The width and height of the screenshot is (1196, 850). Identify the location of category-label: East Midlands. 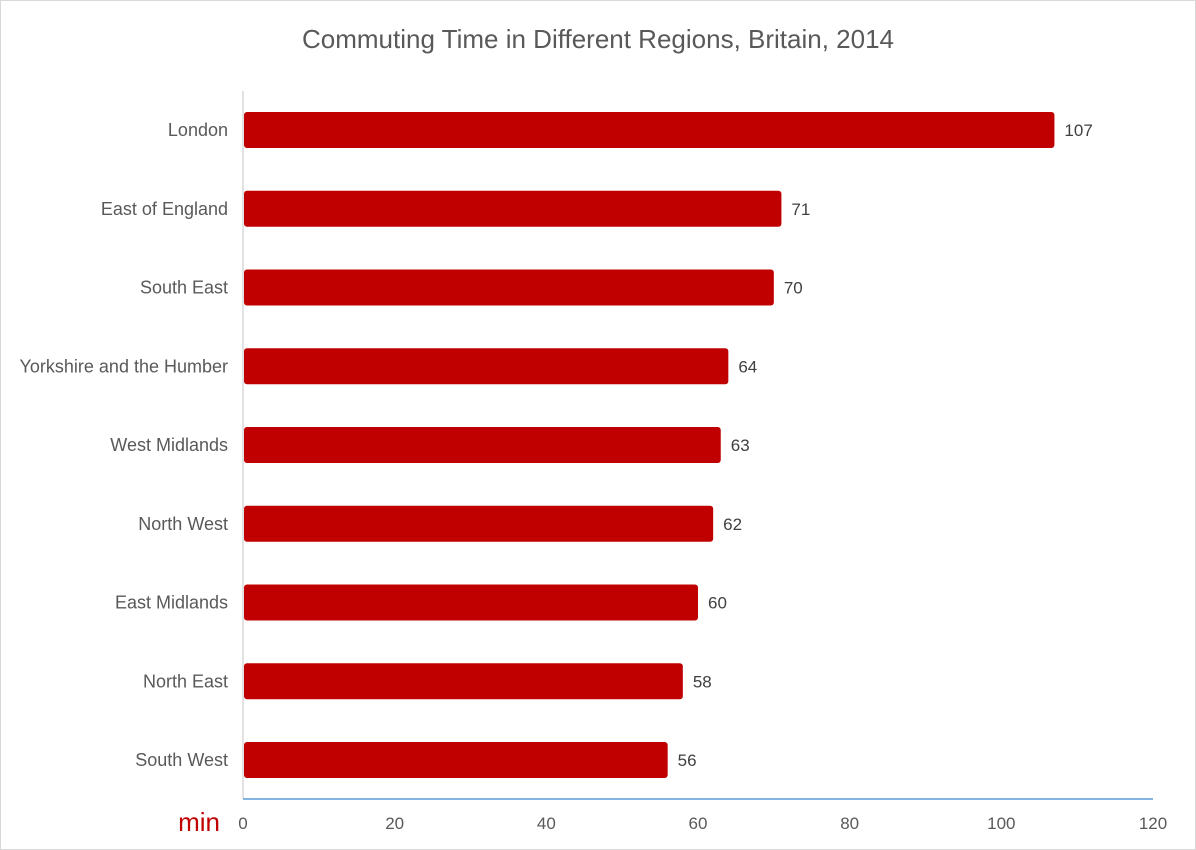
(171, 603).